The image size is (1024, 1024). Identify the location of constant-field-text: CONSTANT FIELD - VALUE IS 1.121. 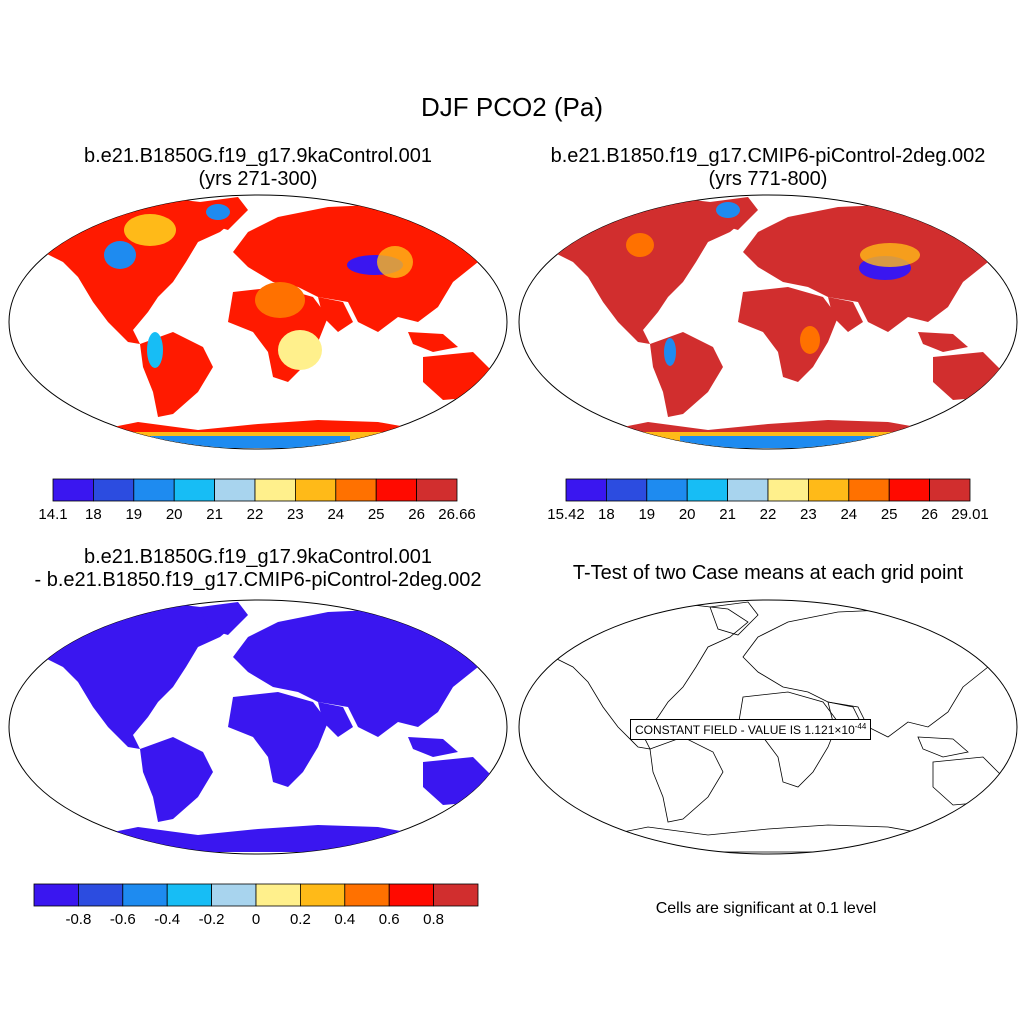
(735, 730).